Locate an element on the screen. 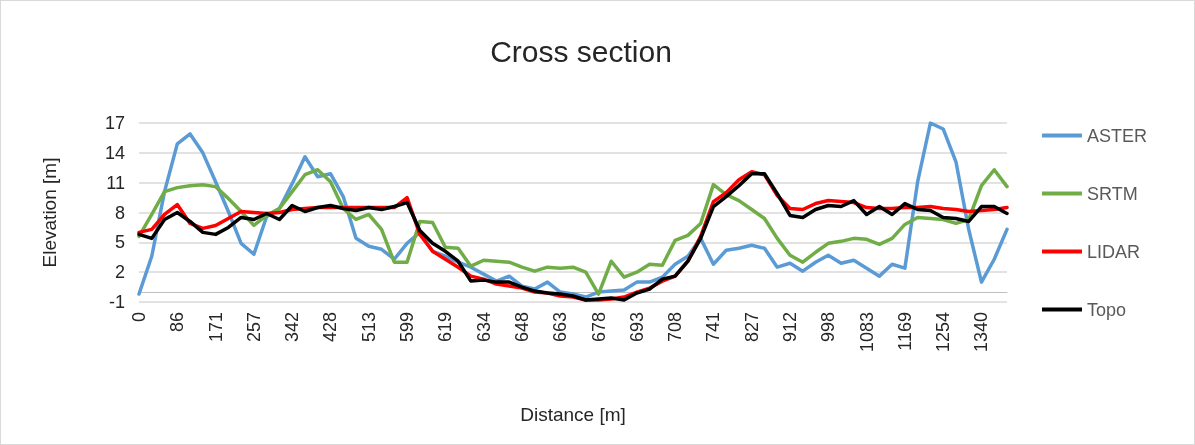 Image resolution: width=1195 pixels, height=445 pixels. x-tick-label: 827 is located at coordinates (751, 327).